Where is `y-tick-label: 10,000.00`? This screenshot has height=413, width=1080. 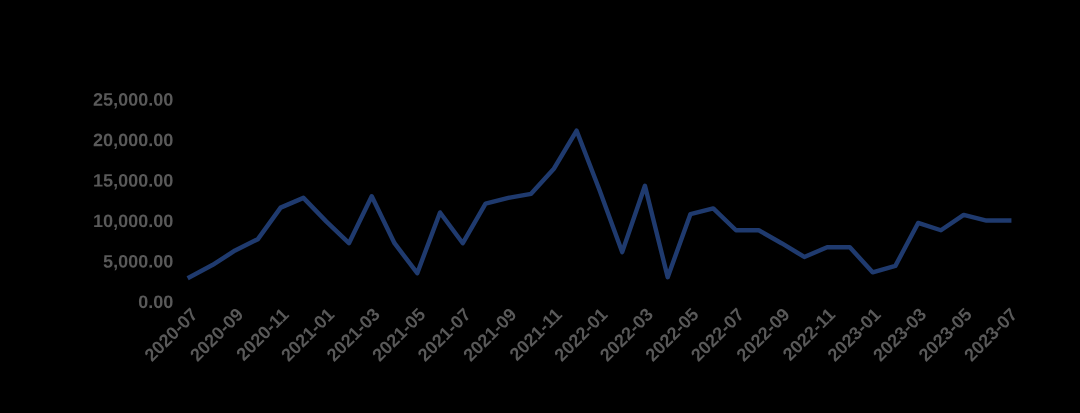 y-tick-label: 10,000.00 is located at coordinates (133, 222).